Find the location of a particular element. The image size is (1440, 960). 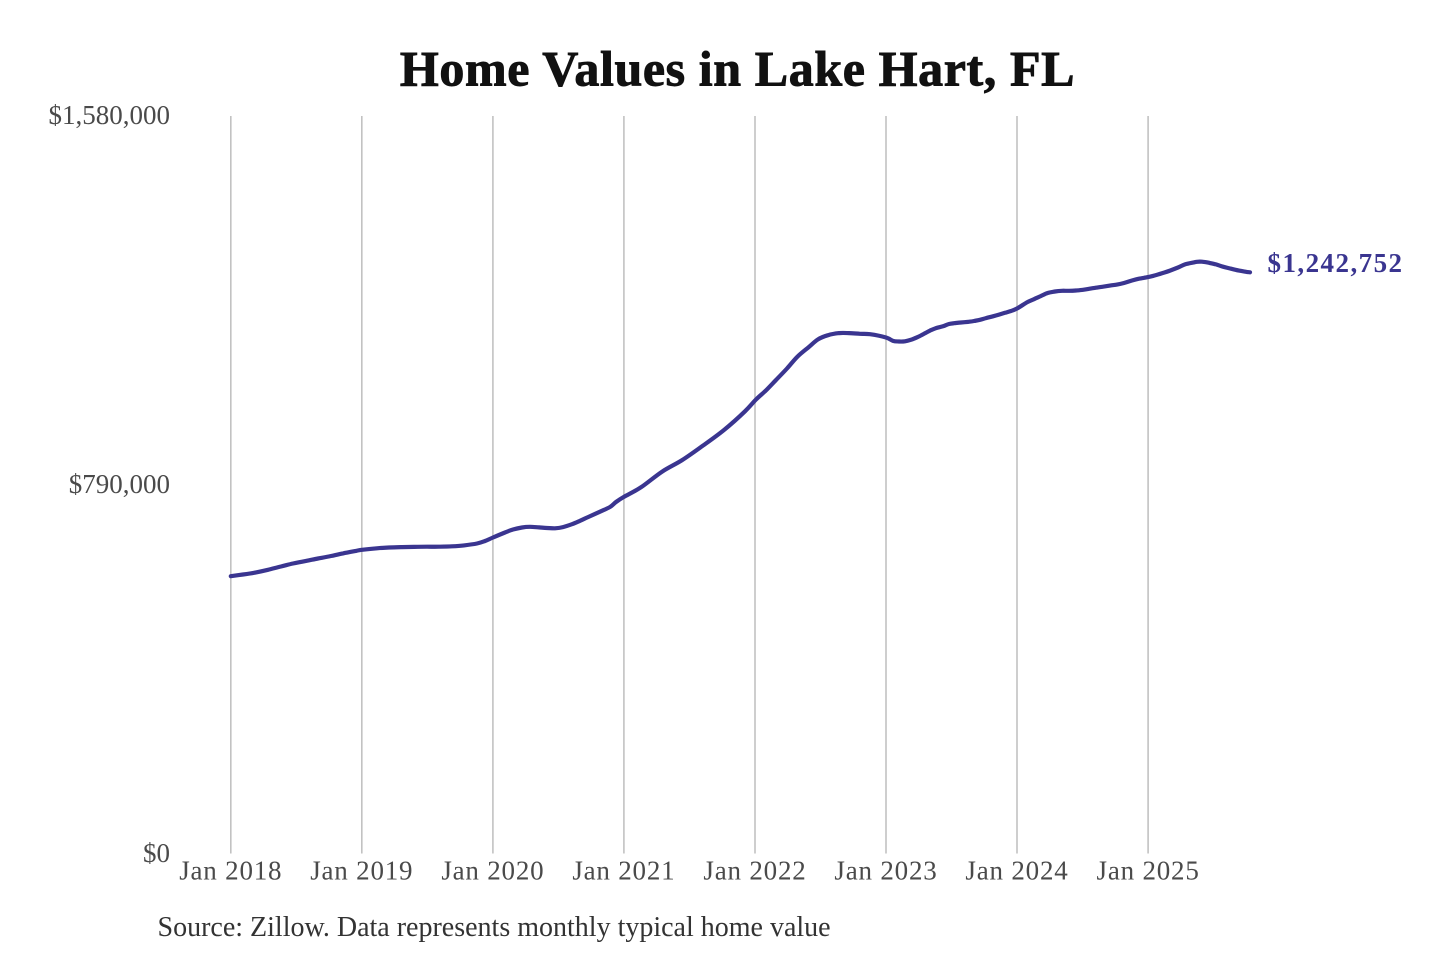

svg-text: $790,000 is located at coordinates (119, 484).